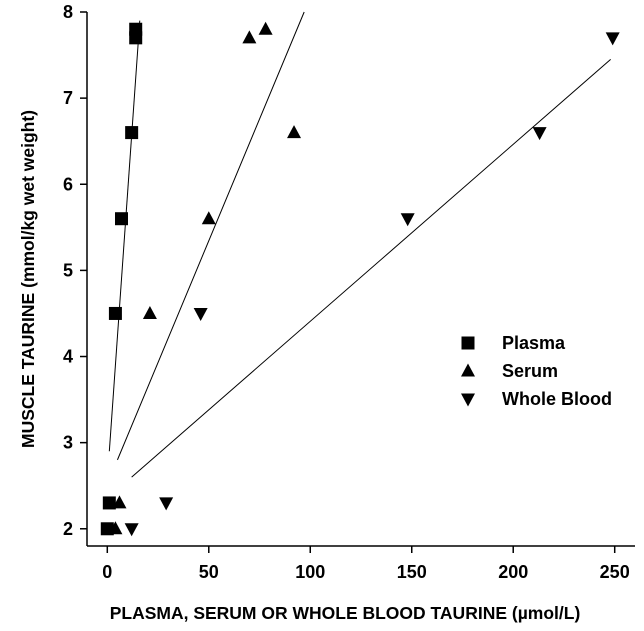 This screenshot has width=644, height=631. What do you see at coordinates (68, 98) in the screenshot?
I see `y-tick-label: 7` at bounding box center [68, 98].